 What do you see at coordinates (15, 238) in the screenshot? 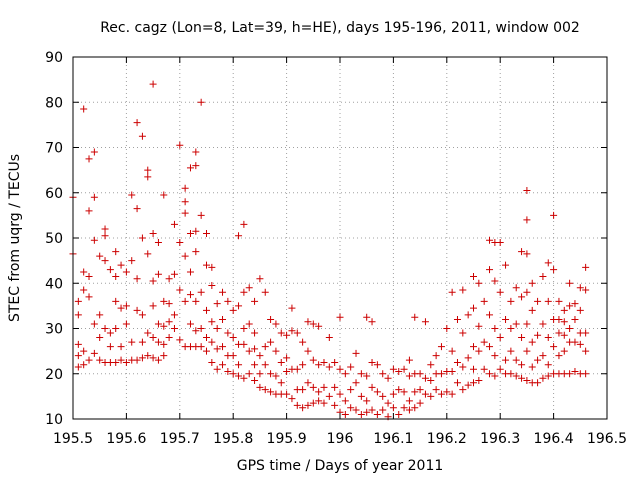
I see `y-axis-label: STEC from uqrg / TECUs` at bounding box center [15, 238].